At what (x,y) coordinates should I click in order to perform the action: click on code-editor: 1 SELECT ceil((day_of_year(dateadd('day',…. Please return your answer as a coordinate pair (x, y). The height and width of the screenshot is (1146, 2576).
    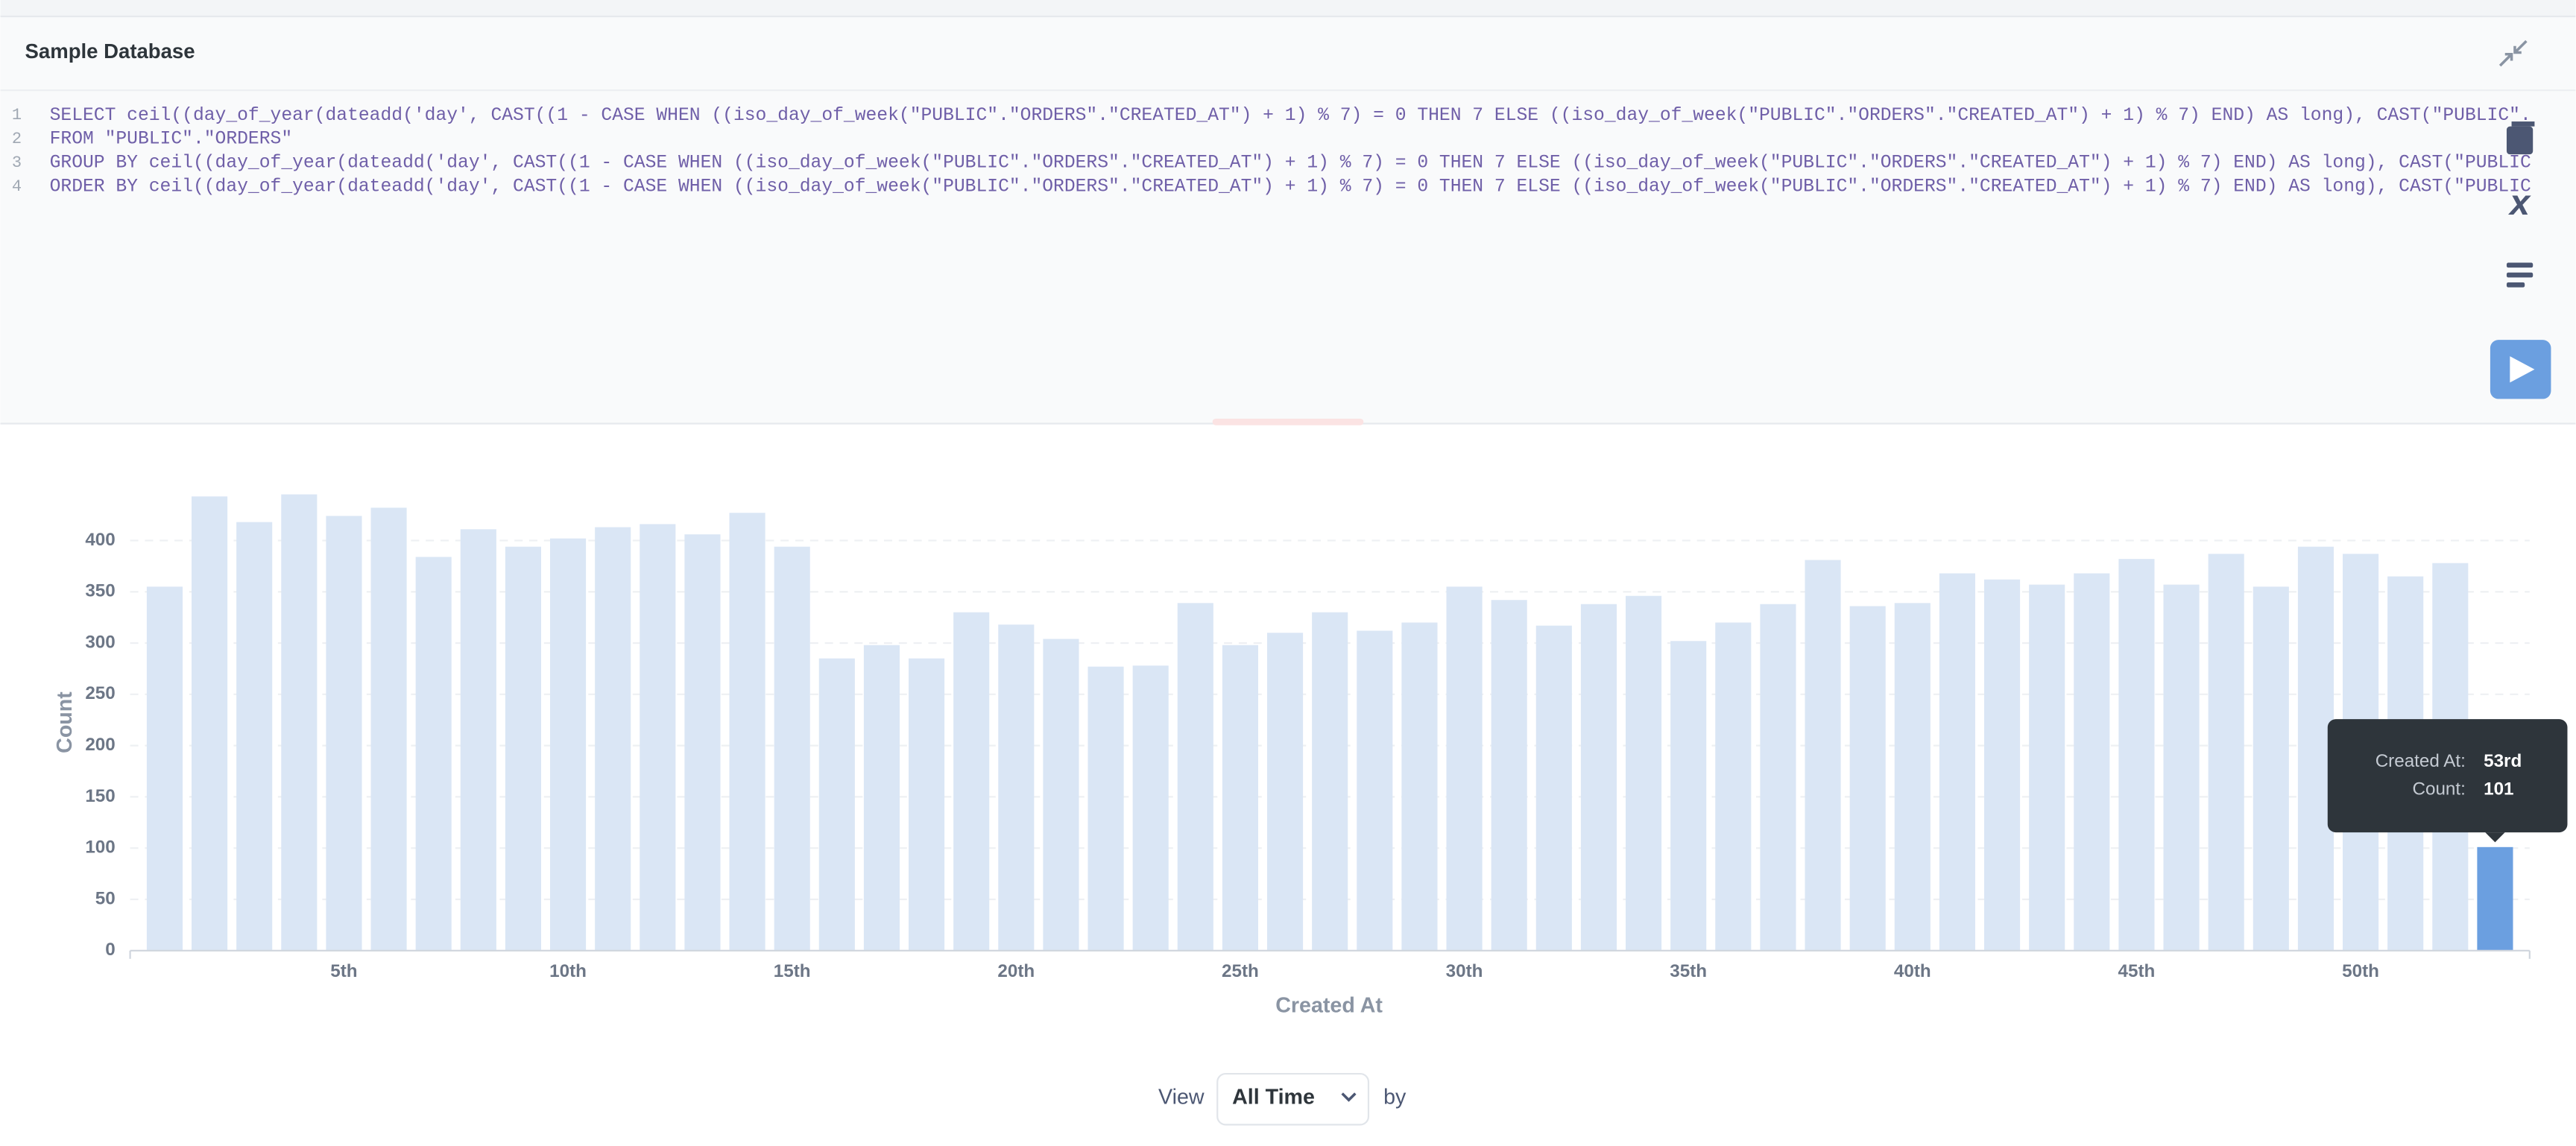
    Looking at the image, I should click on (1272, 151).